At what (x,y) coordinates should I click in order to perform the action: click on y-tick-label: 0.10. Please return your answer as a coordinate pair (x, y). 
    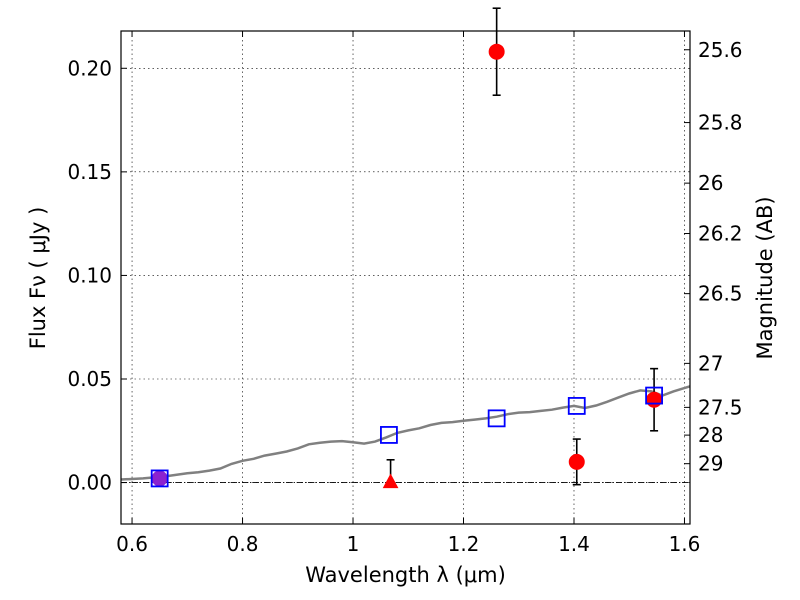
    Looking at the image, I should click on (89, 275).